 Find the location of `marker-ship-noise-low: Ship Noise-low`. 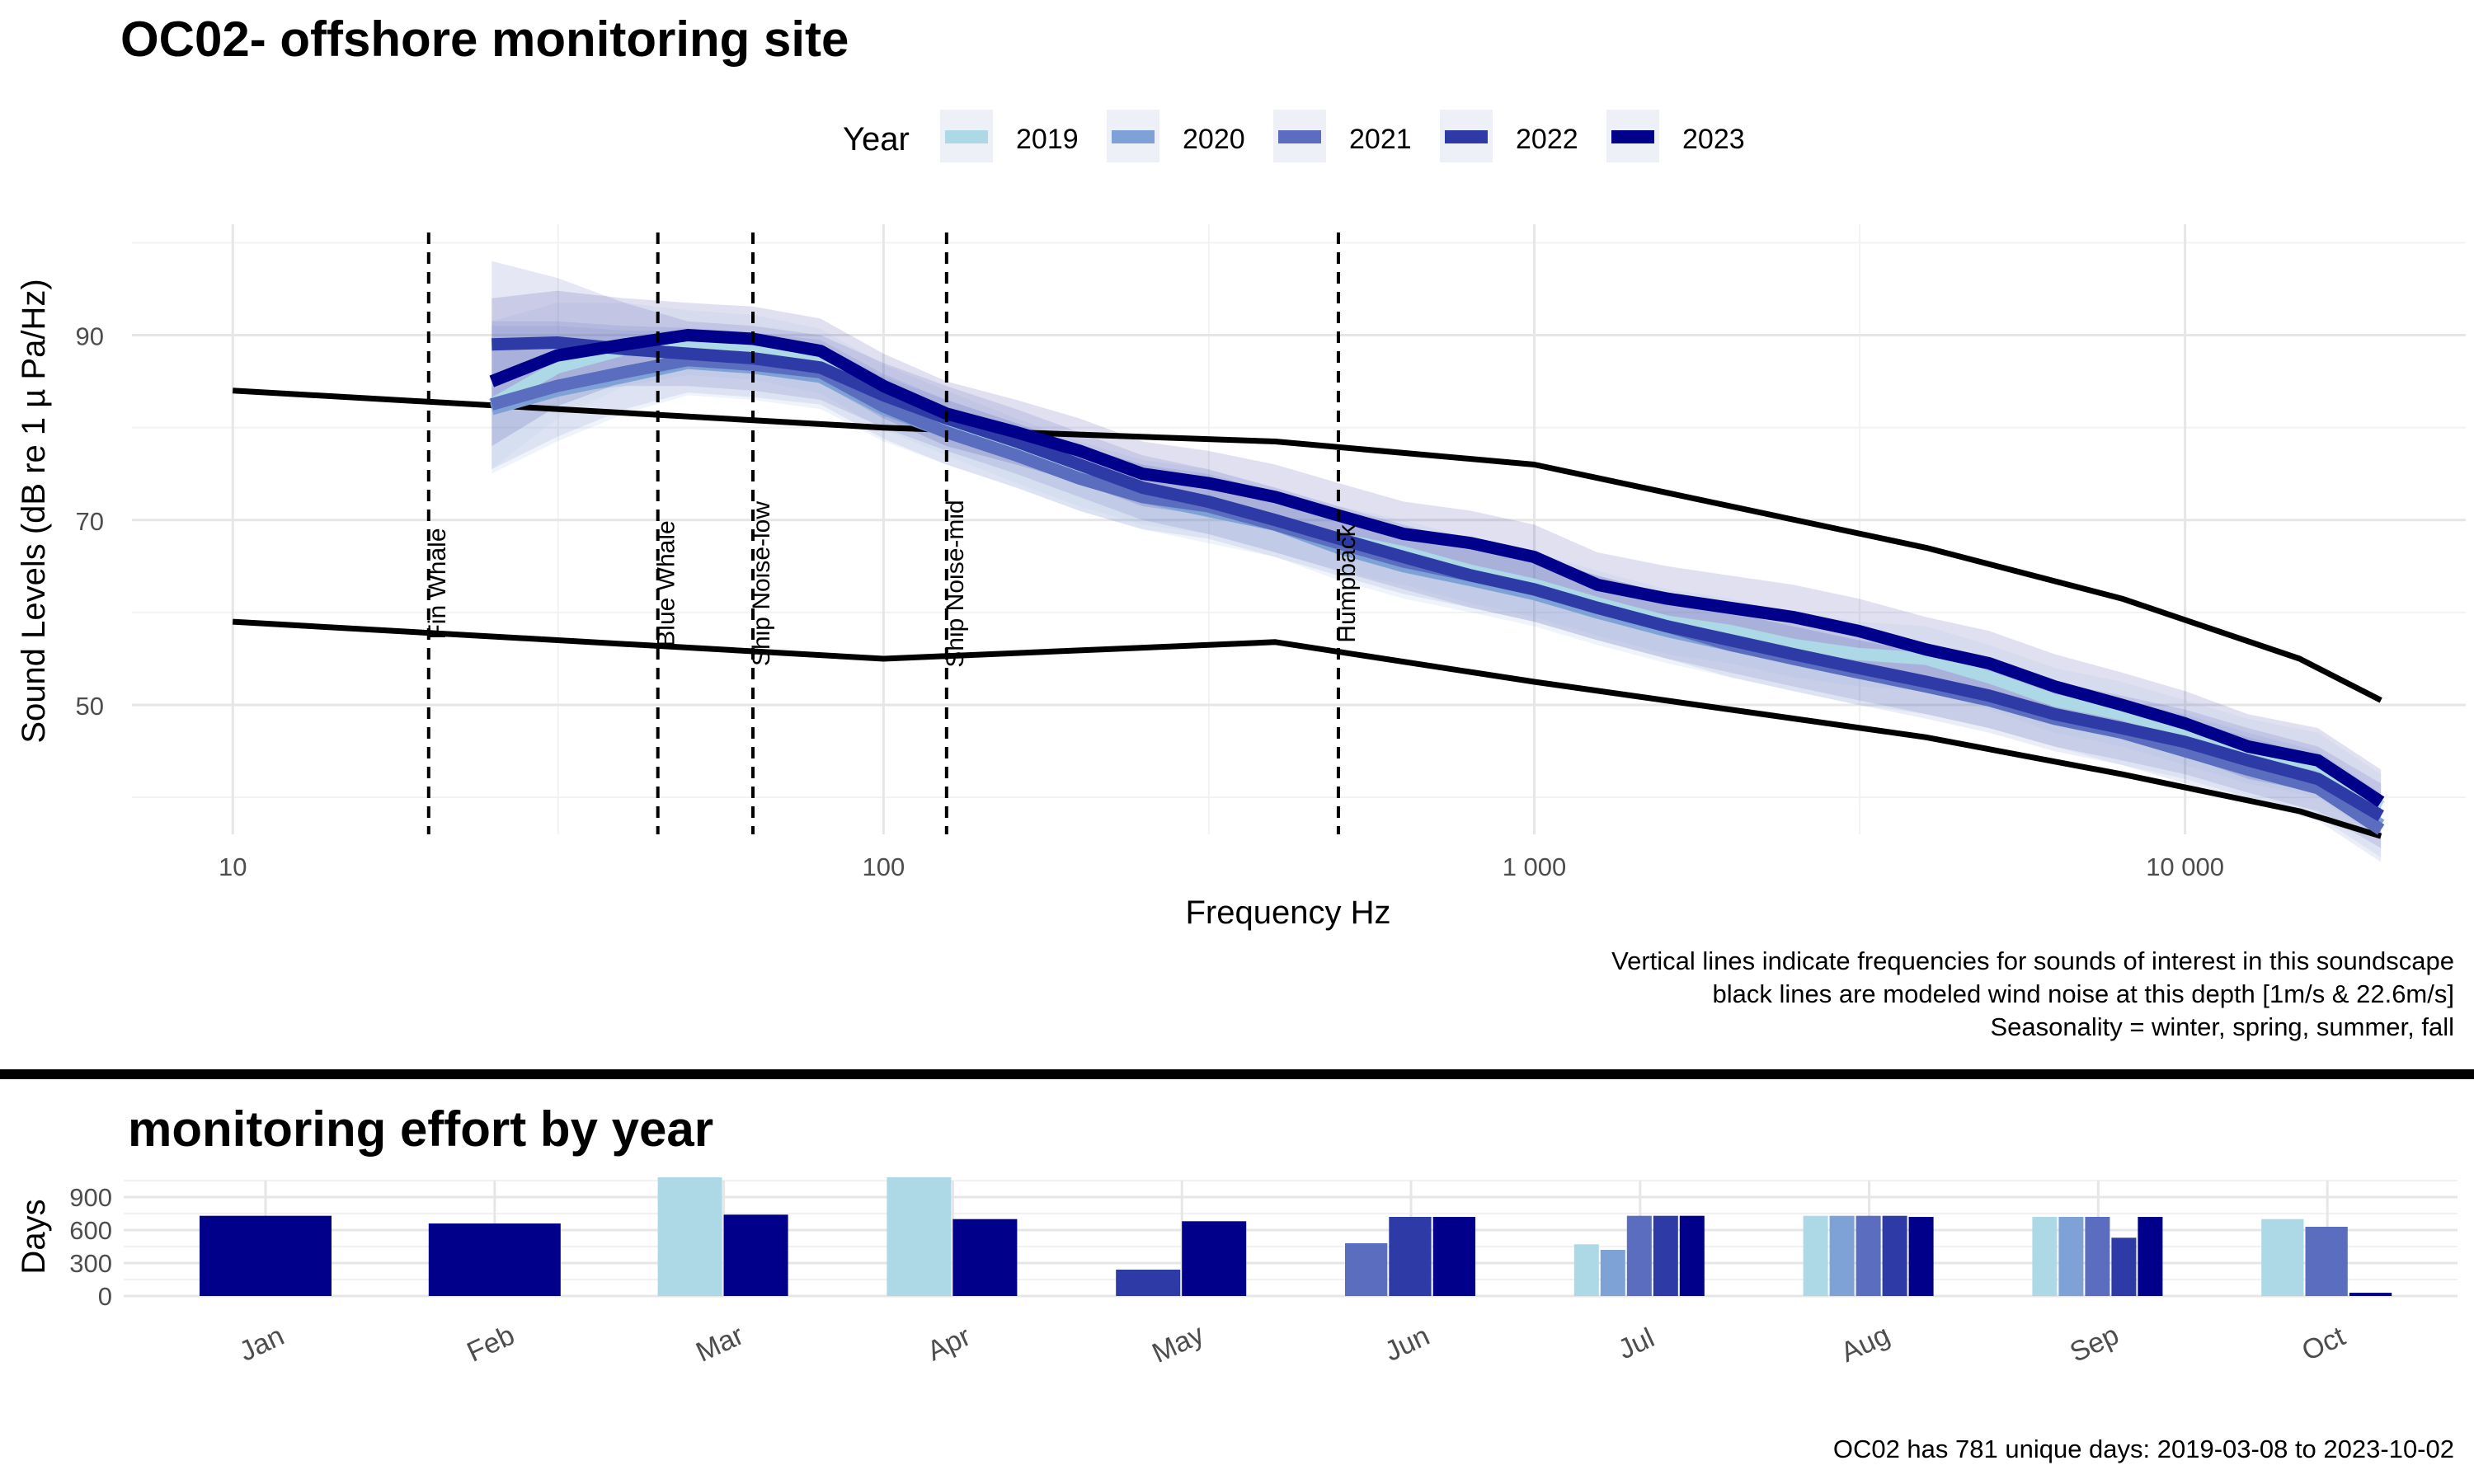

marker-ship-noise-low: Ship Noise-low is located at coordinates (761, 533).